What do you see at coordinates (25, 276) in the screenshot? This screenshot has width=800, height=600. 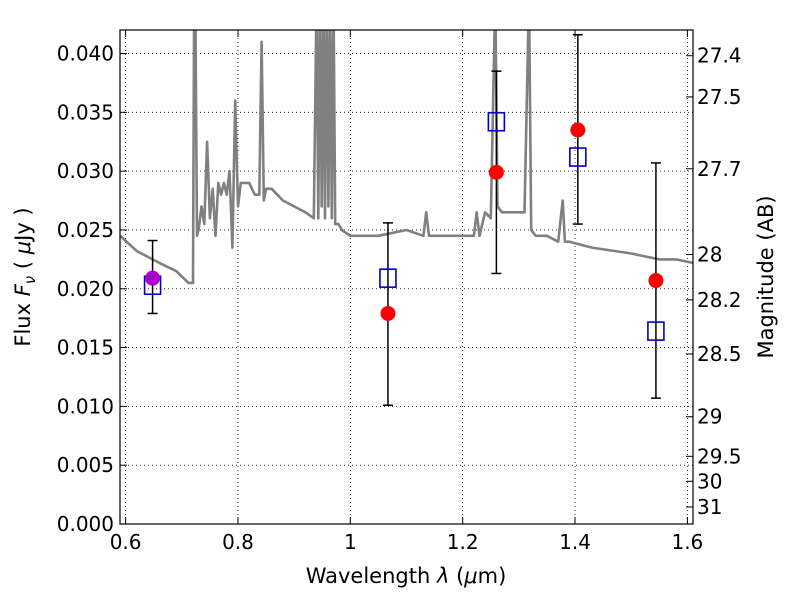 I see `y-axis-label: Flux Fν ( μJy )` at bounding box center [25, 276].